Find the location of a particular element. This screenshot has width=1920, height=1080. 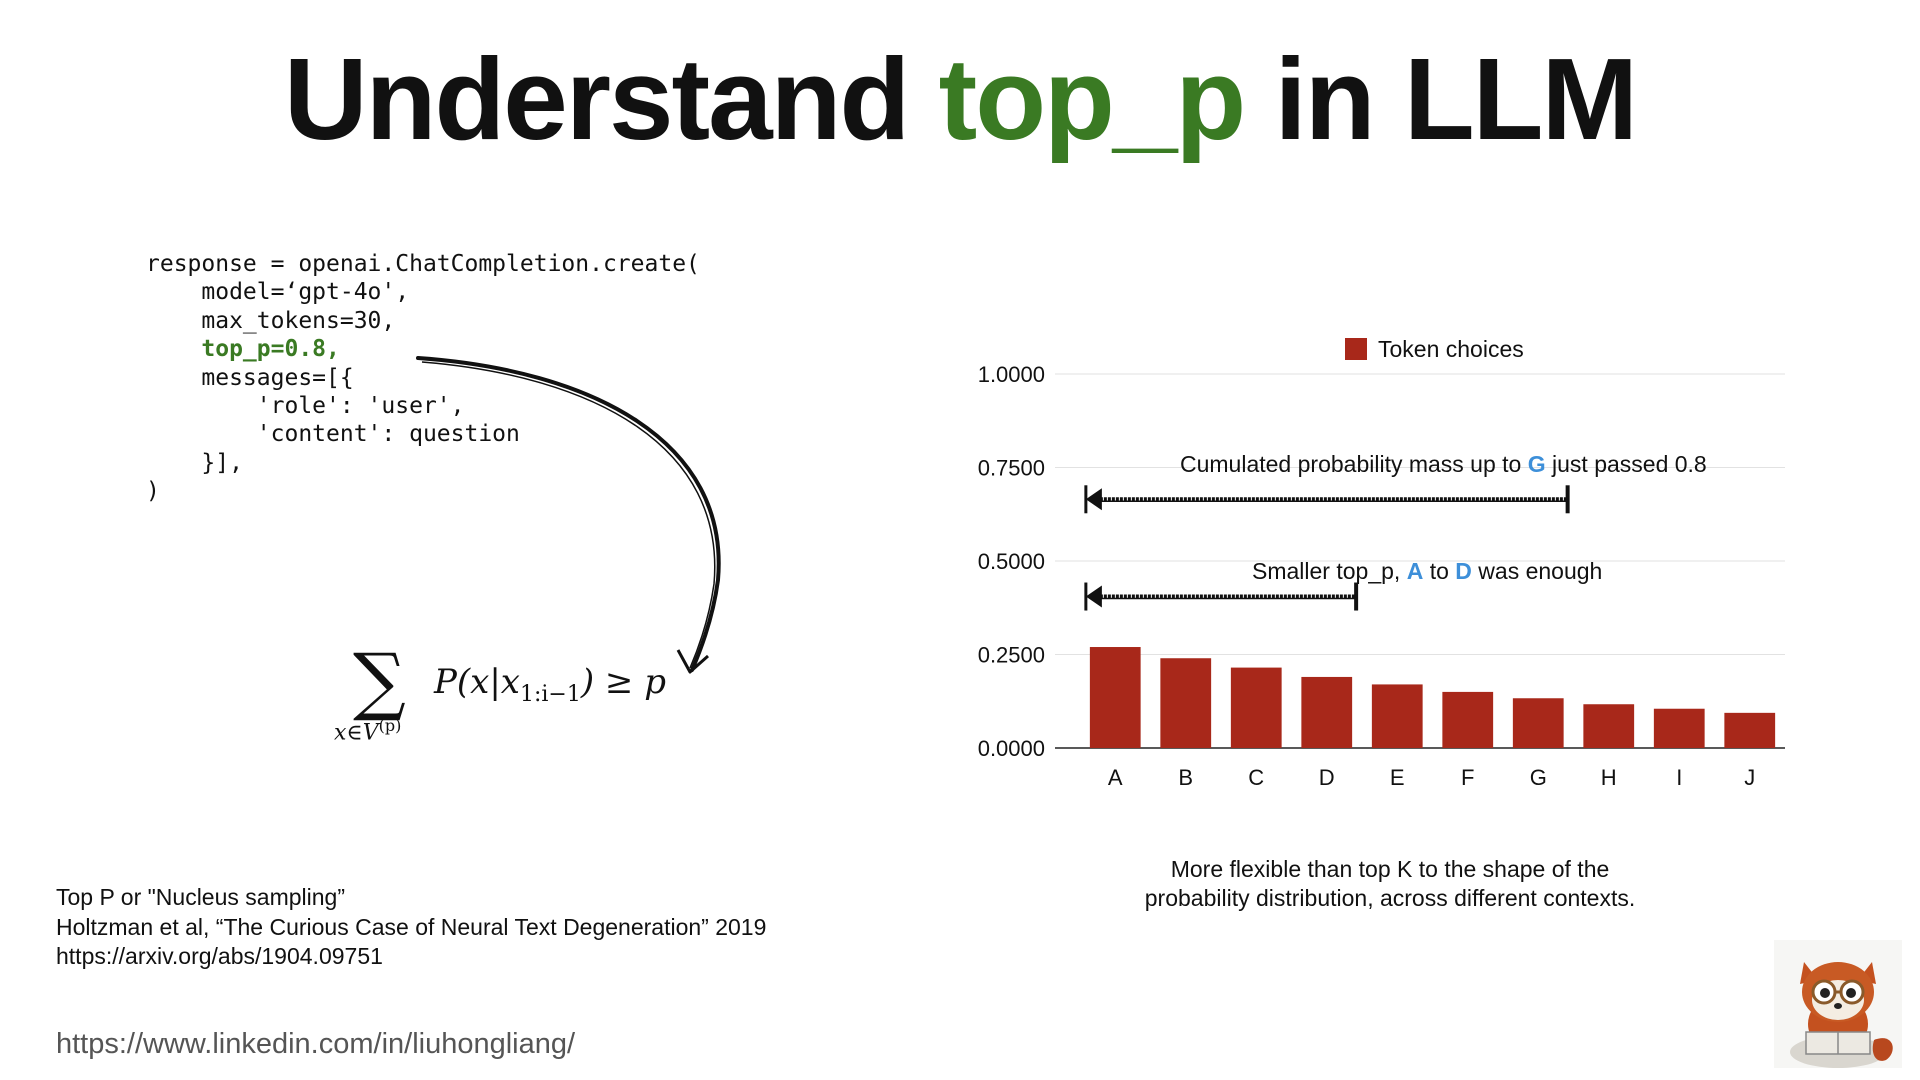

x-tick-label: I is located at coordinates (1679, 777).